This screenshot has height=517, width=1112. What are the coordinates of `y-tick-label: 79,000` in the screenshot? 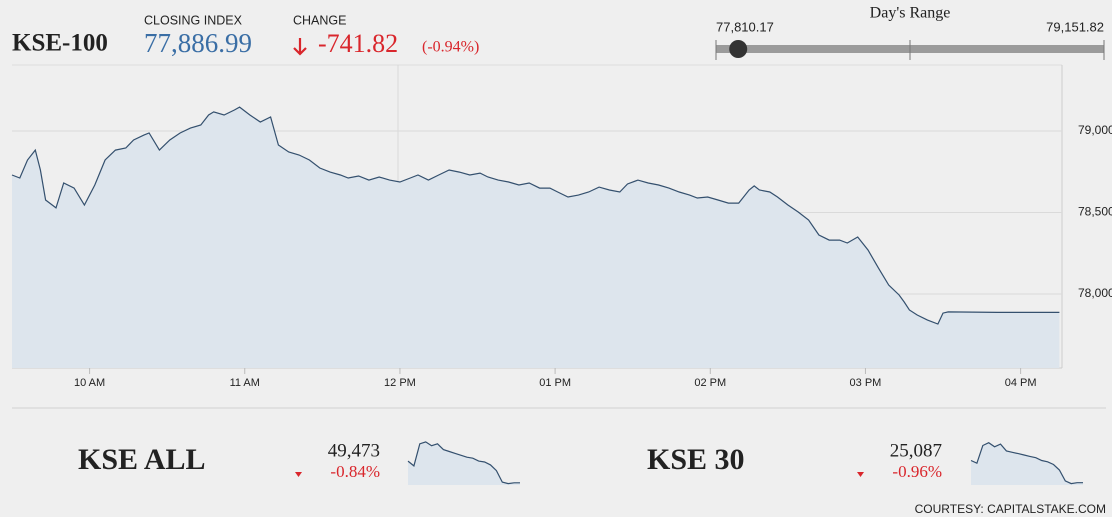 It's located at (1095, 130).